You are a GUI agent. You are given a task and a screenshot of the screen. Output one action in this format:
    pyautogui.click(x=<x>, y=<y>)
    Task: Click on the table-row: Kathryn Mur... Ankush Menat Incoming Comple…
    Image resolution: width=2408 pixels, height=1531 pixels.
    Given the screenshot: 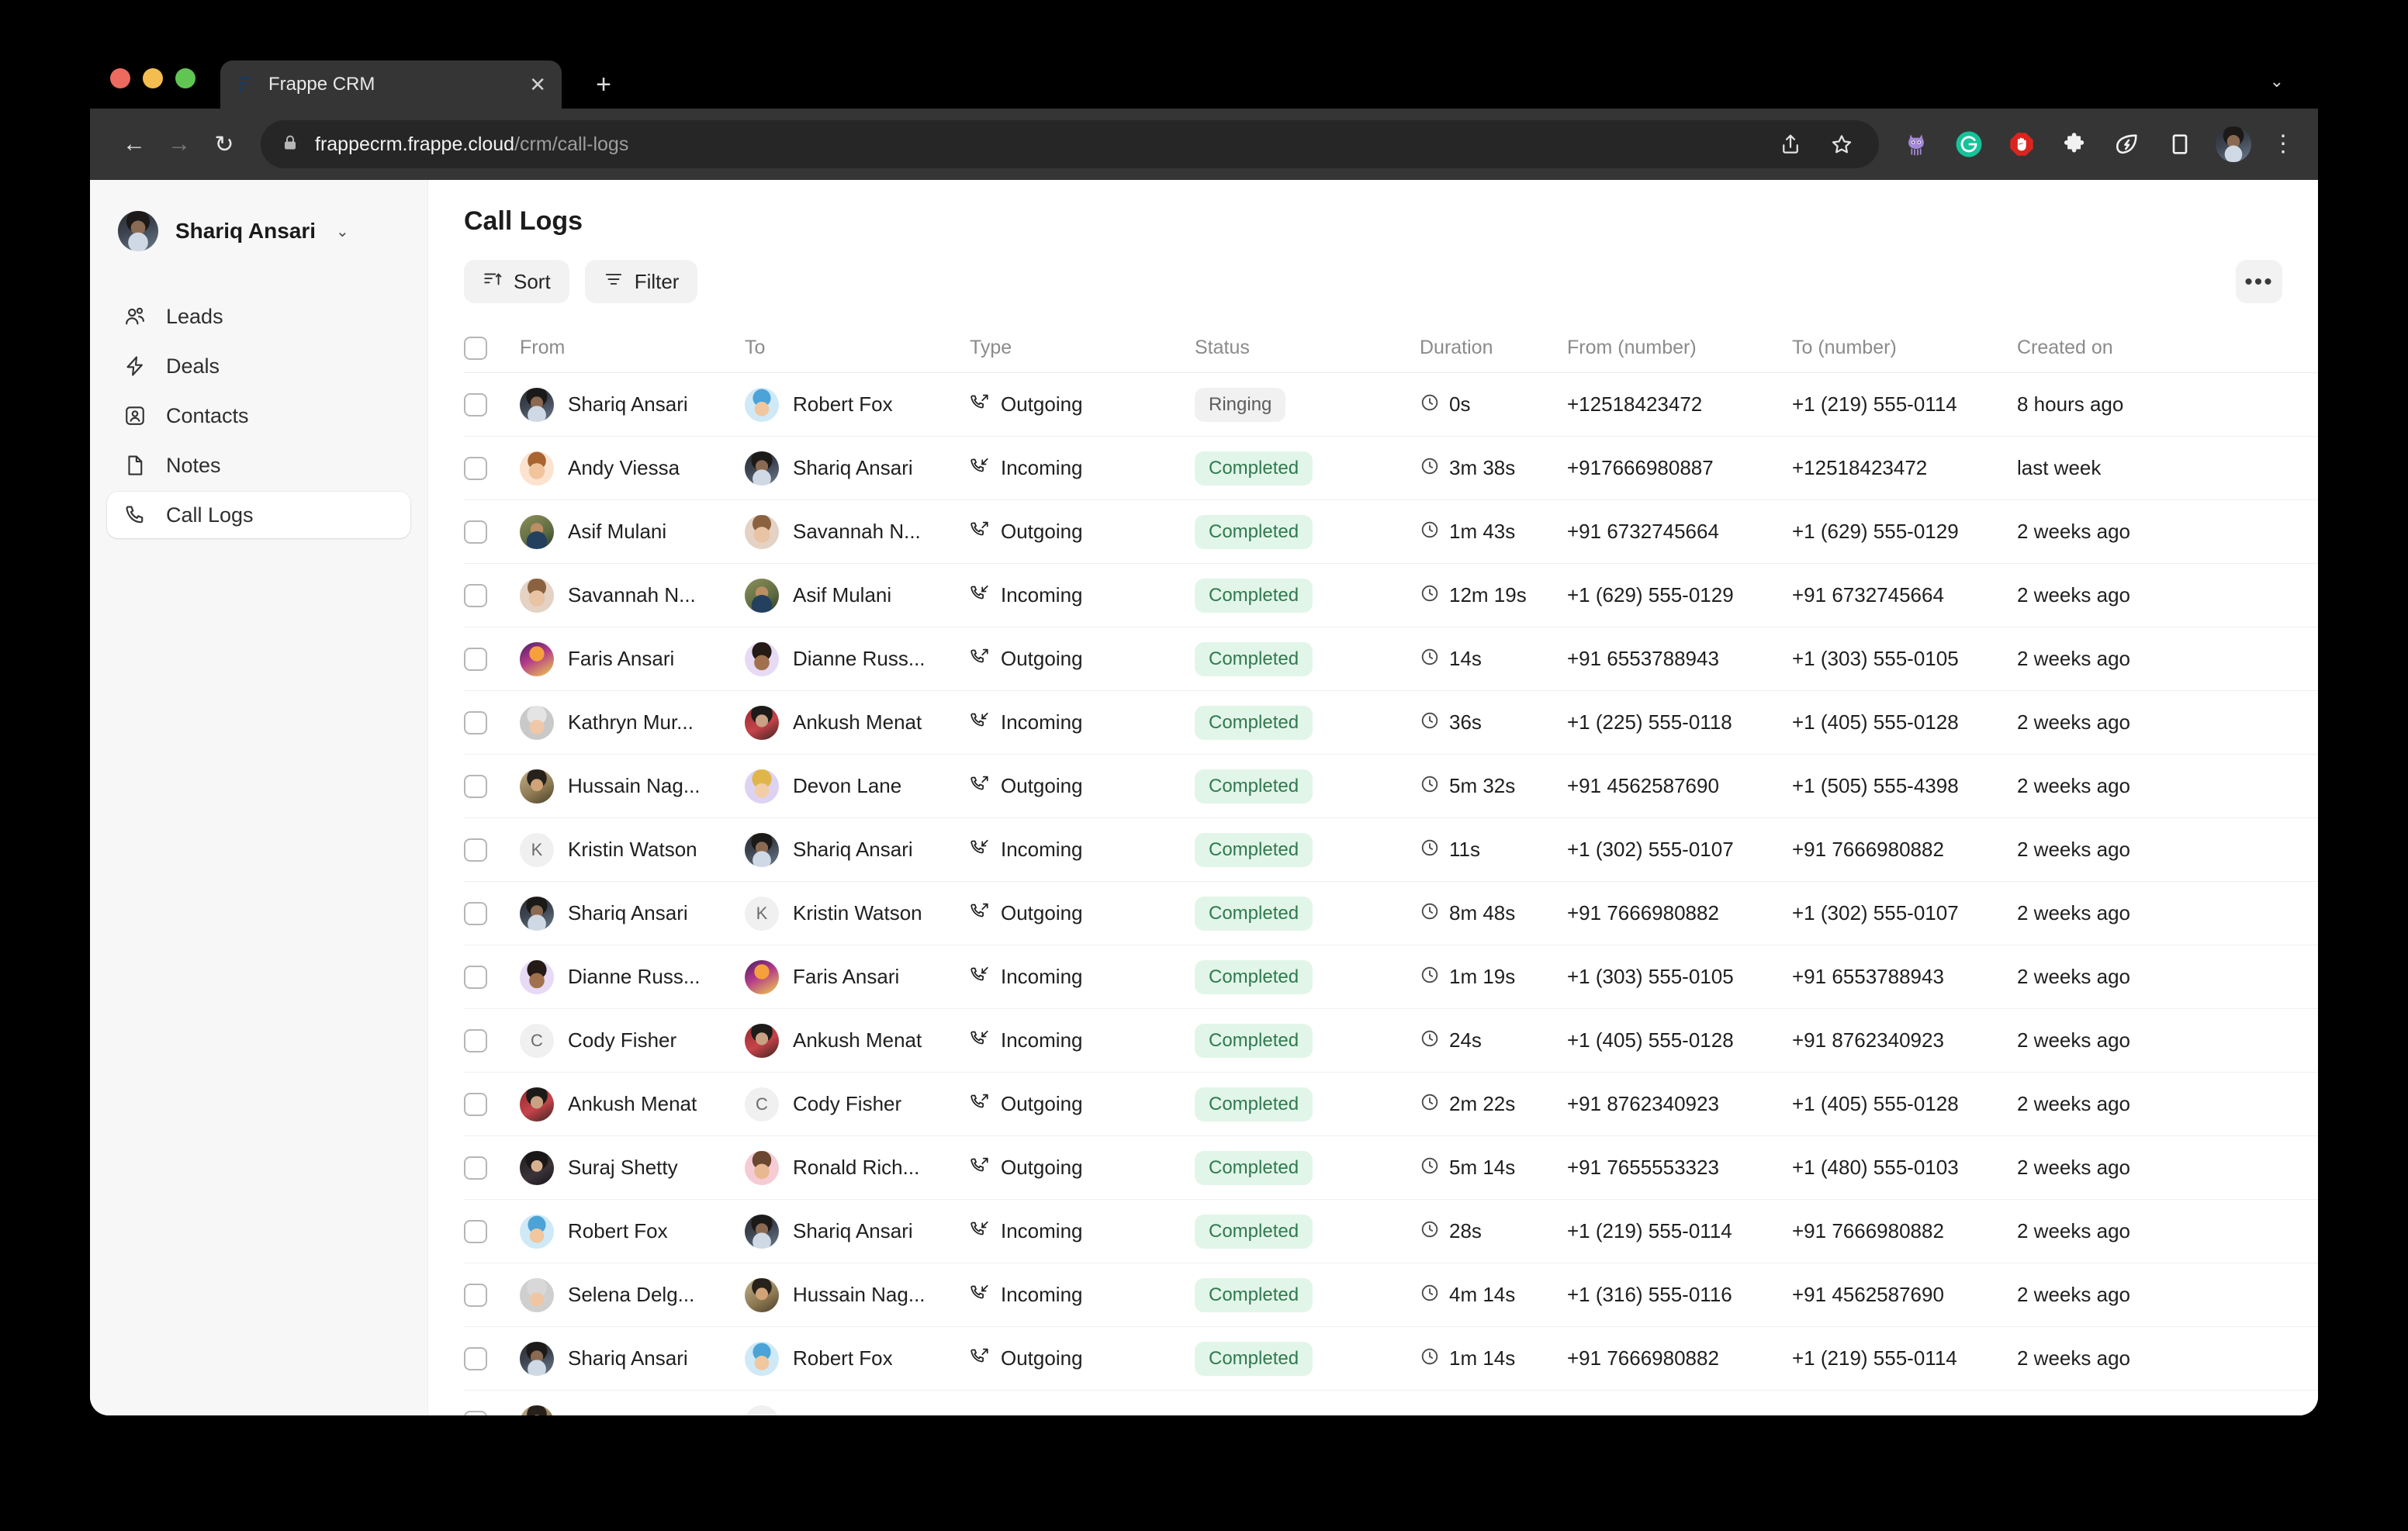 What is the action you would take?
    pyautogui.click(x=1391, y=723)
    